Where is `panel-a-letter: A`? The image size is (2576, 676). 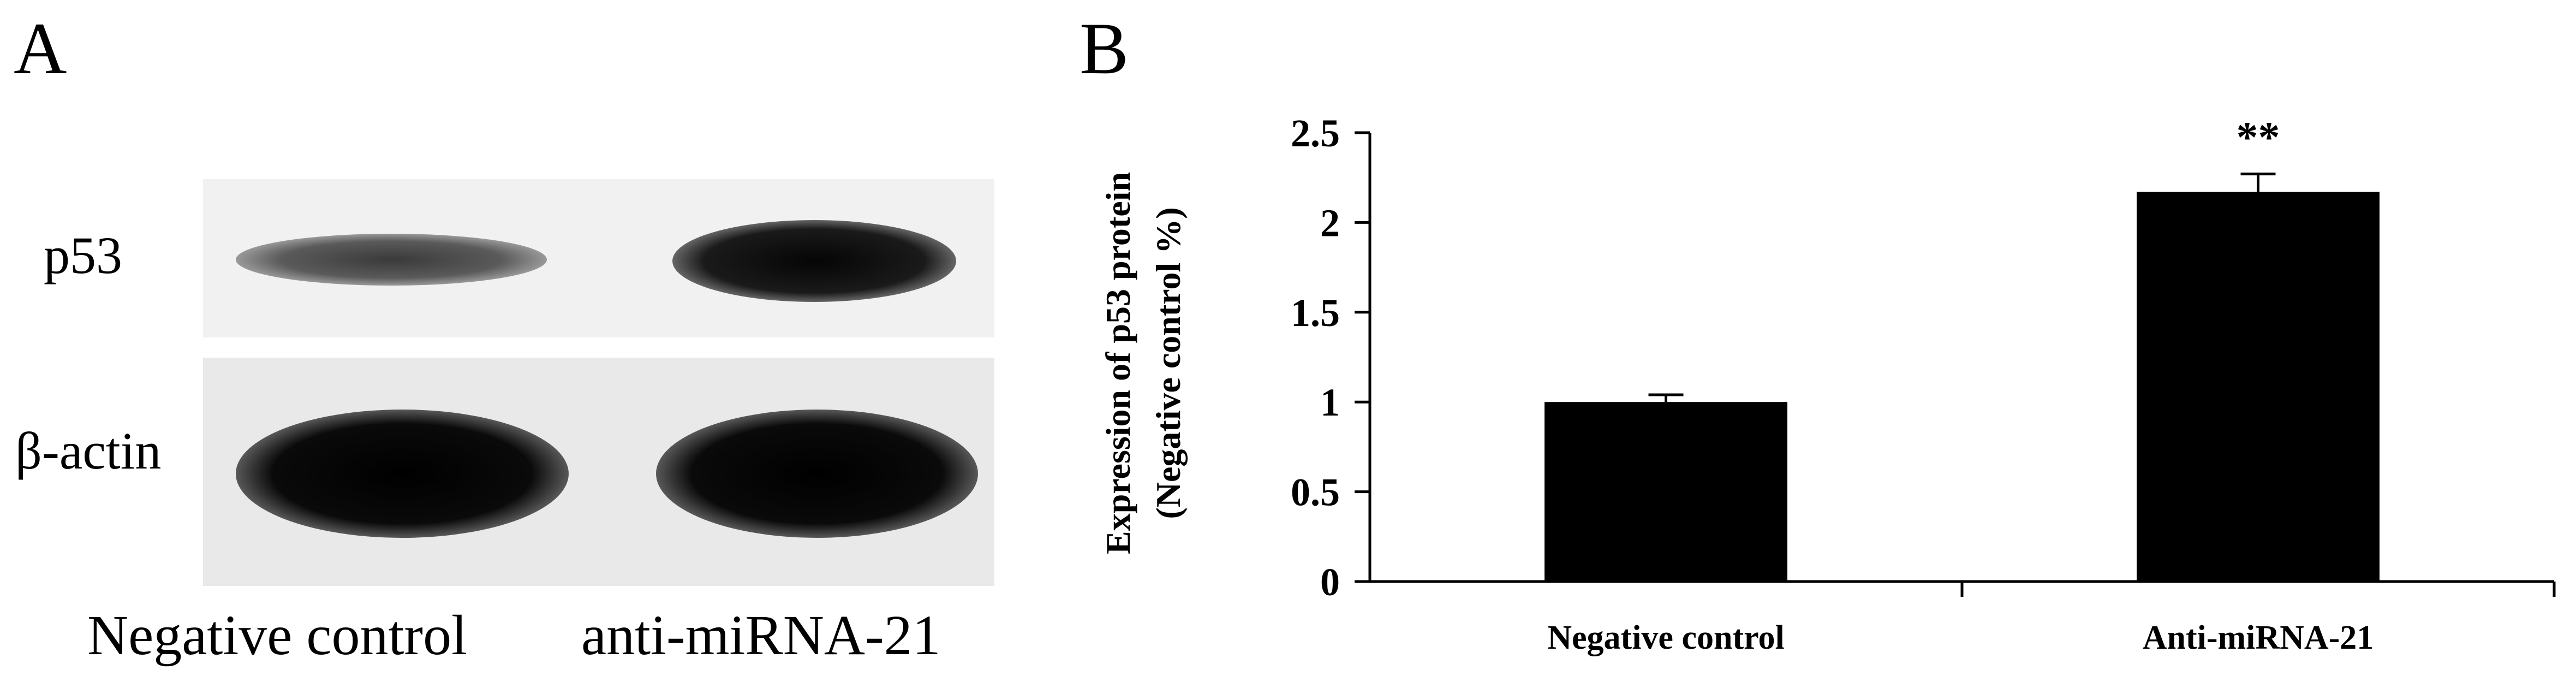
panel-a-letter: A is located at coordinates (40, 49).